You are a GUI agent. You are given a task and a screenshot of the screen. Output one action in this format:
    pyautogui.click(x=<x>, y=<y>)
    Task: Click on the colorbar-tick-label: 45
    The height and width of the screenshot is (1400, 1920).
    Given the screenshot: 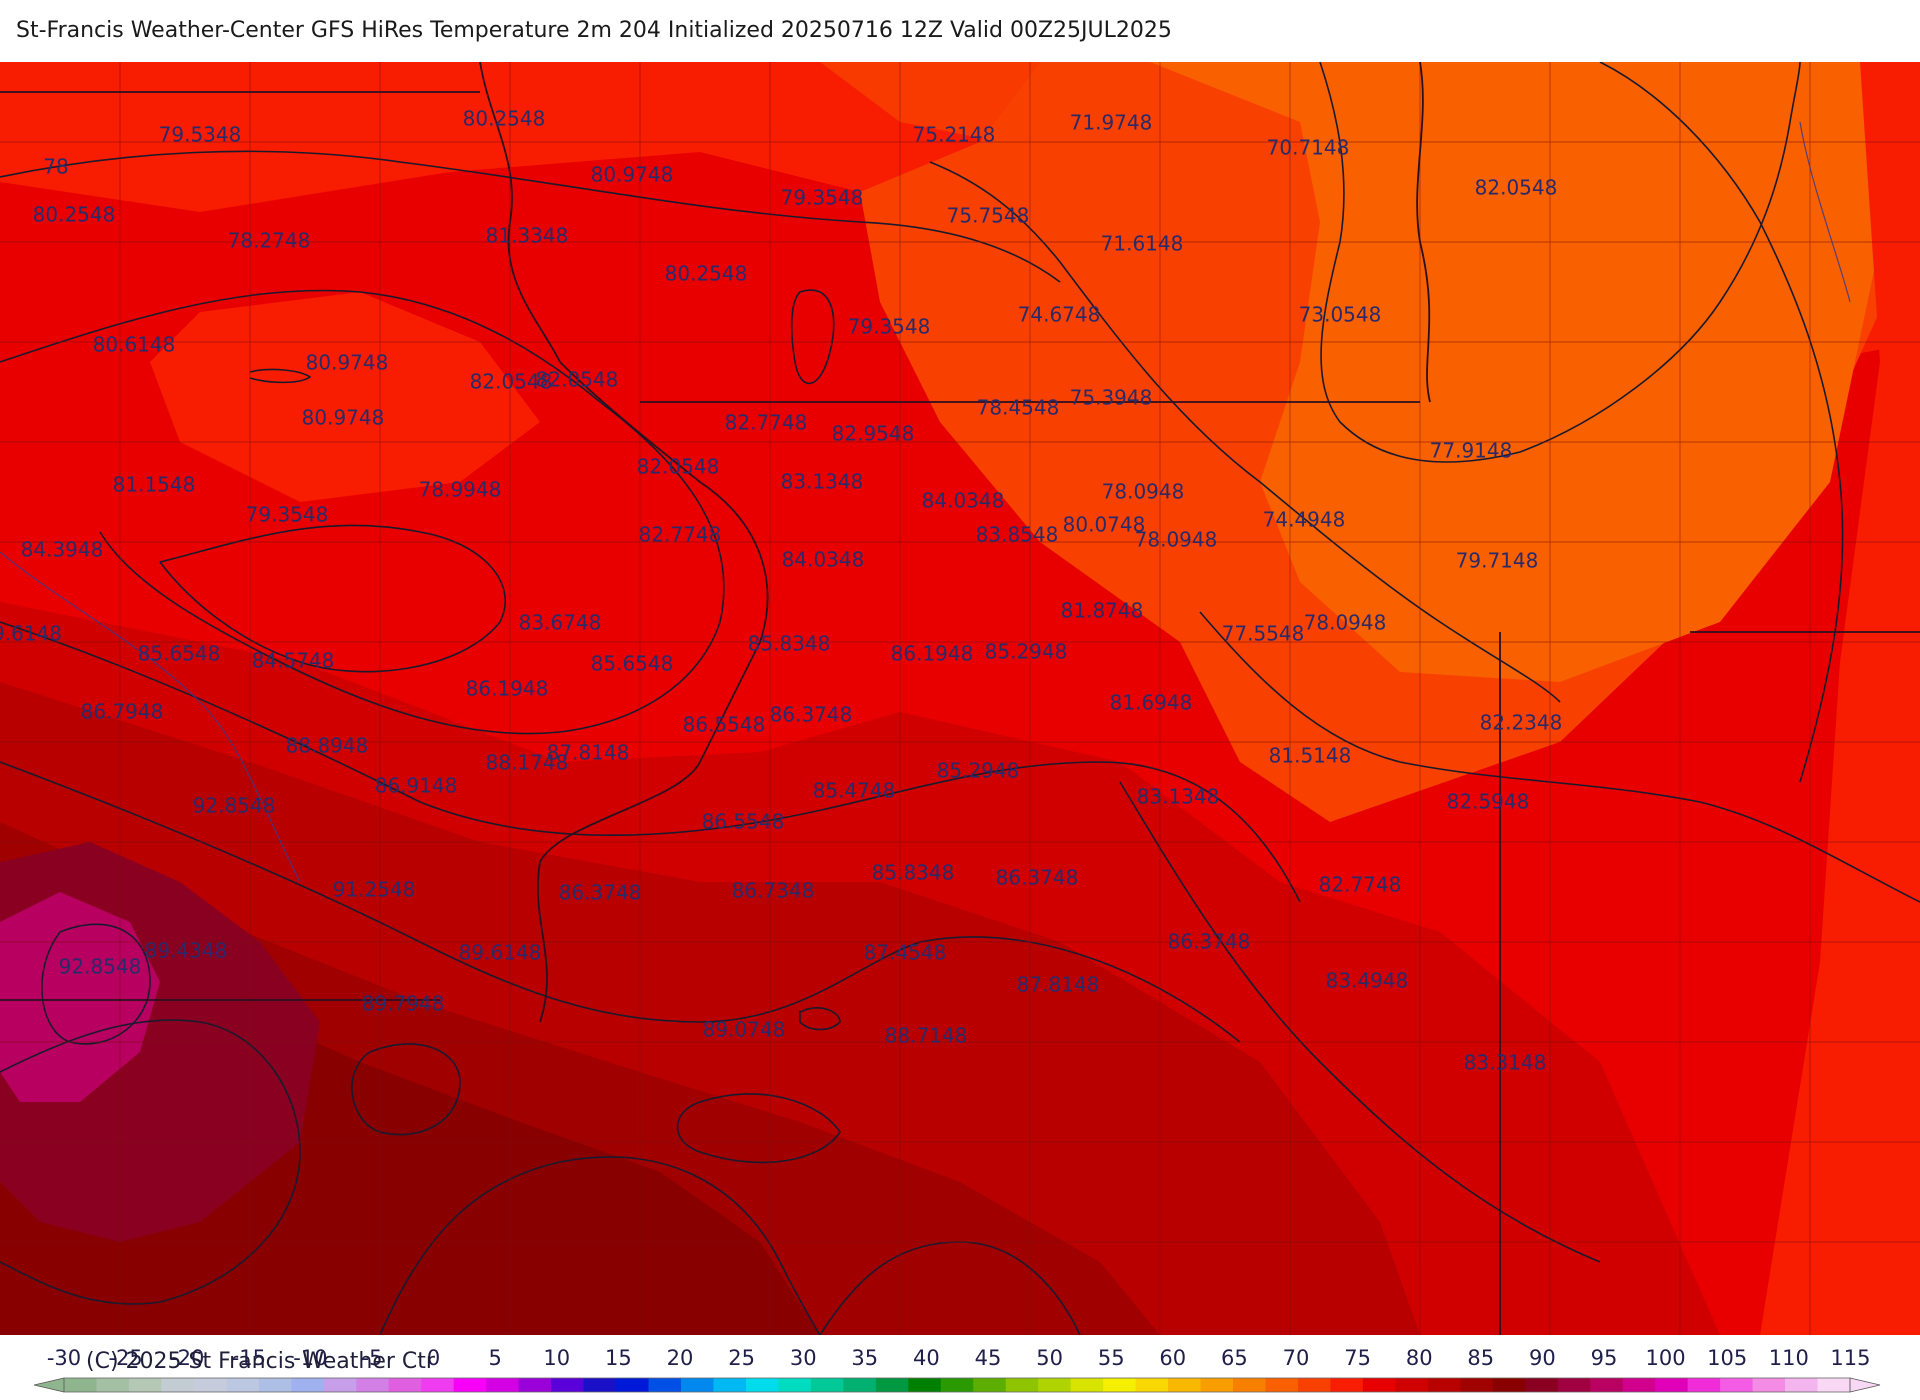 What is the action you would take?
    pyautogui.click(x=988, y=1358)
    